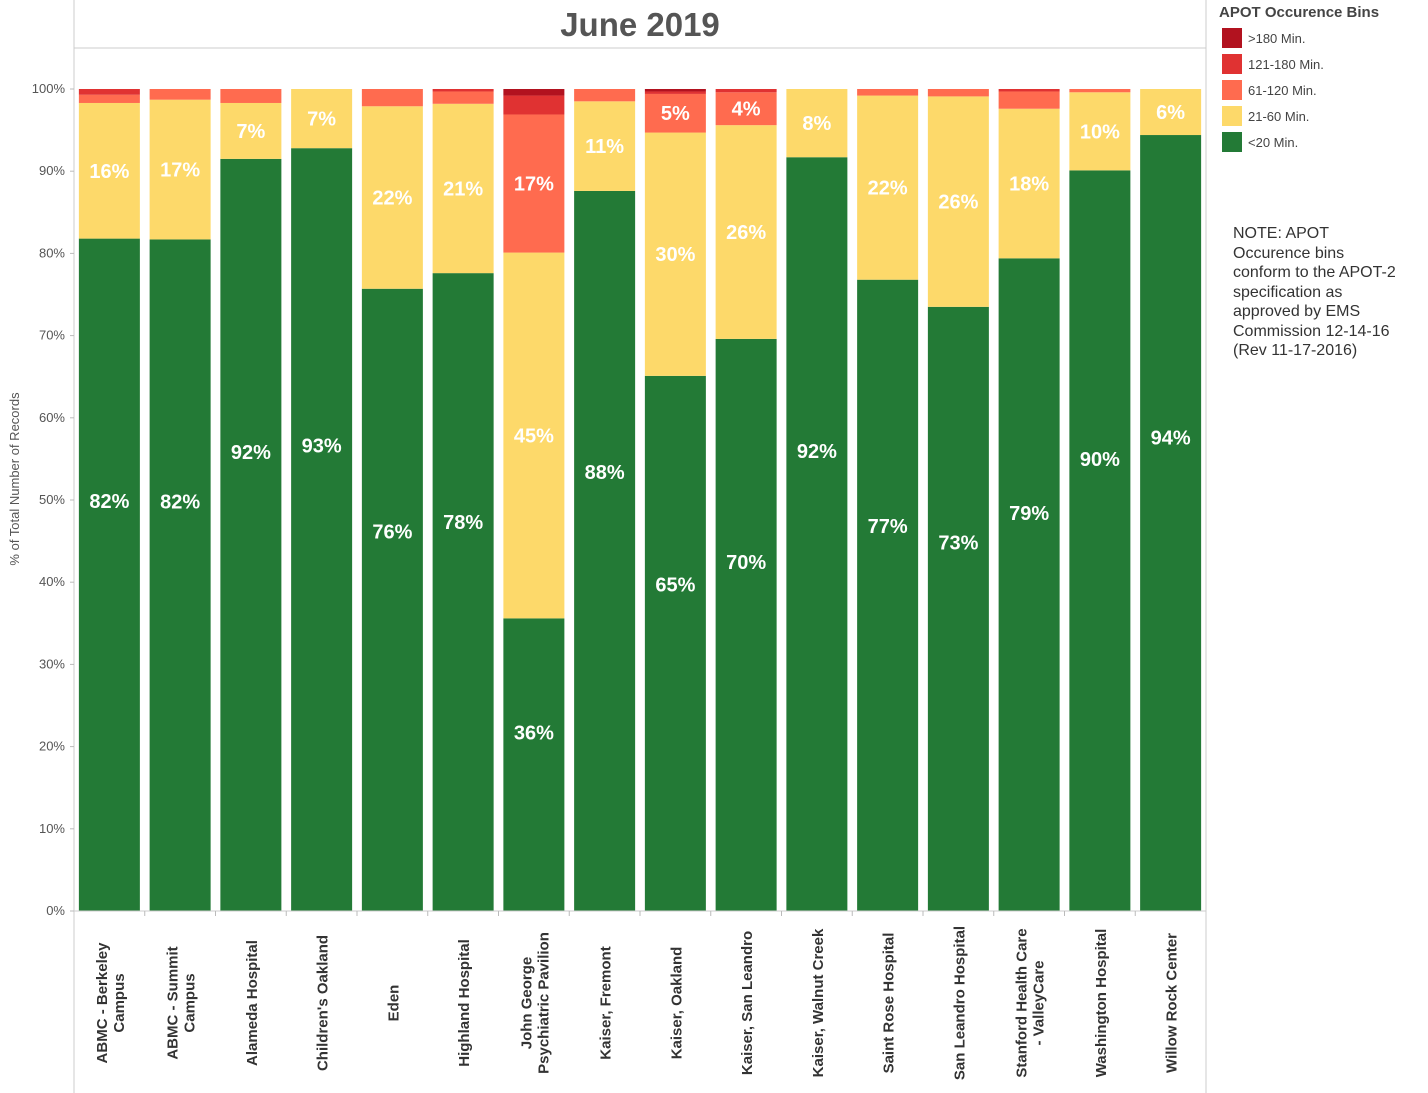  I want to click on legend-item: 61-120 Min., so click(1321, 90).